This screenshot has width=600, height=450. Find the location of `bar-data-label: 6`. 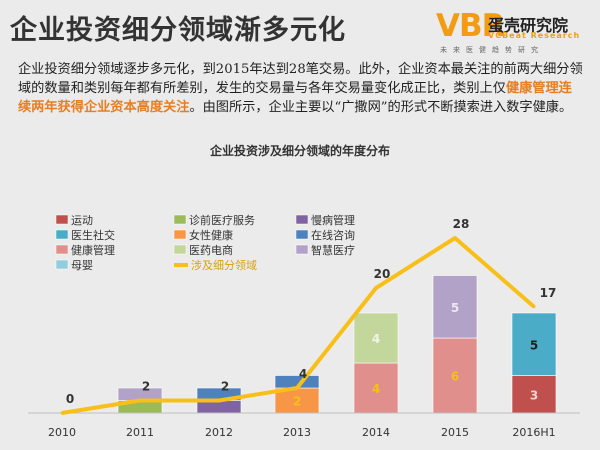

bar-data-label: 6 is located at coordinates (455, 377).